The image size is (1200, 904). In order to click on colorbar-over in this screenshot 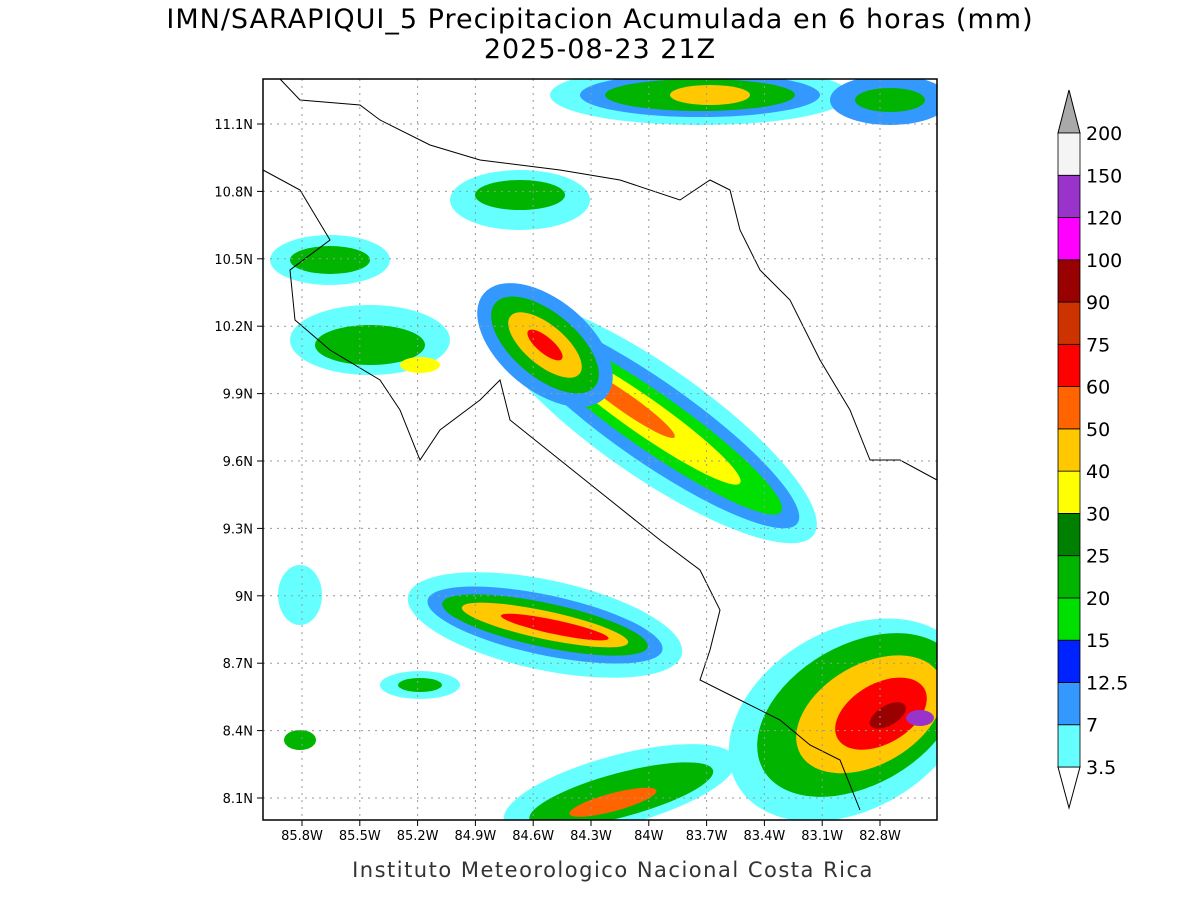, I will do `click(1069, 111)`.